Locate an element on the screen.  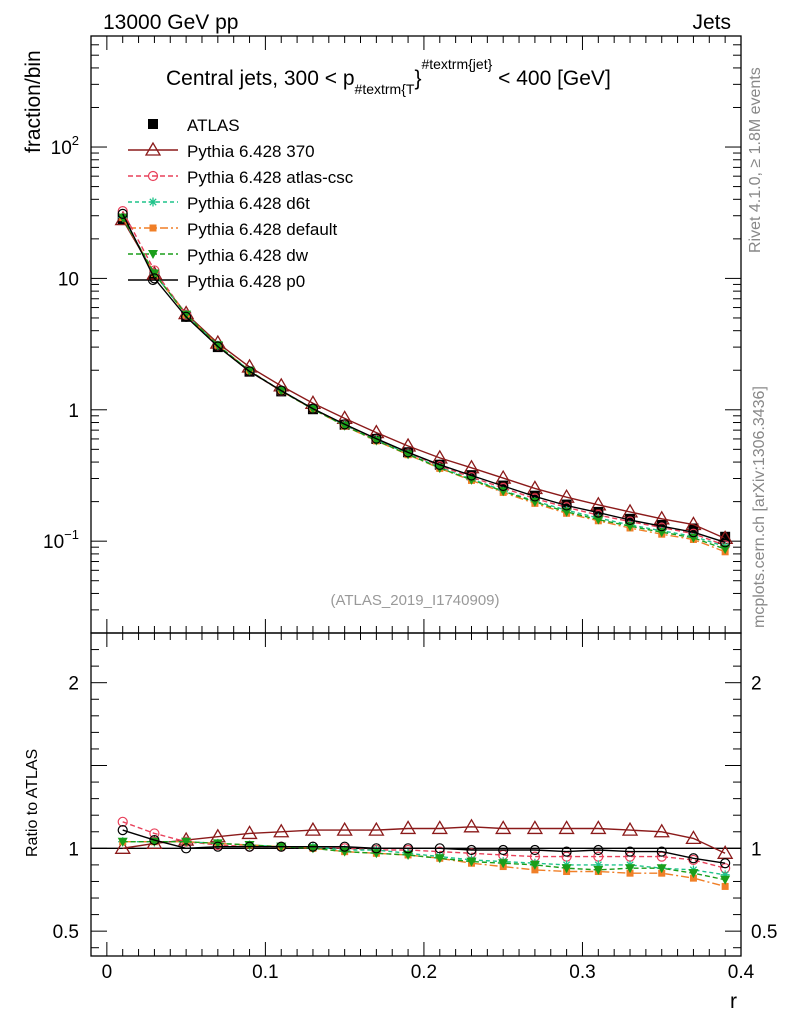
y-tick-exponent: −1 is located at coordinates (71, 534).